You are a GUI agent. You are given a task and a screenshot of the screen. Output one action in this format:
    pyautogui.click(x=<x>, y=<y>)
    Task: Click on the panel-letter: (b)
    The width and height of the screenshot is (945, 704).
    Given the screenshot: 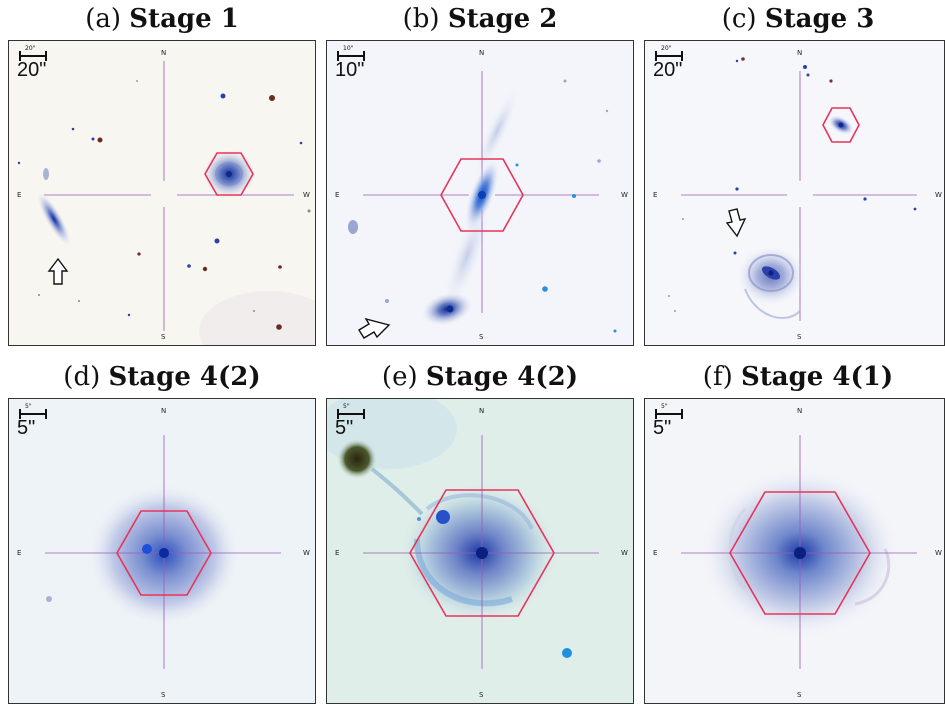 What is the action you would take?
    pyautogui.click(x=421, y=19)
    